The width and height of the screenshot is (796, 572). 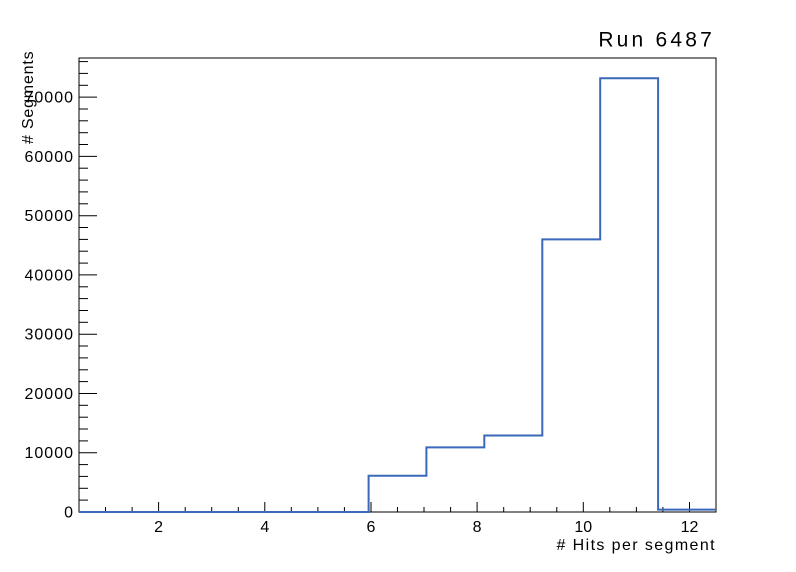 What do you see at coordinates (636, 545) in the screenshot?
I see `x-axis-title: # Hits per segment` at bounding box center [636, 545].